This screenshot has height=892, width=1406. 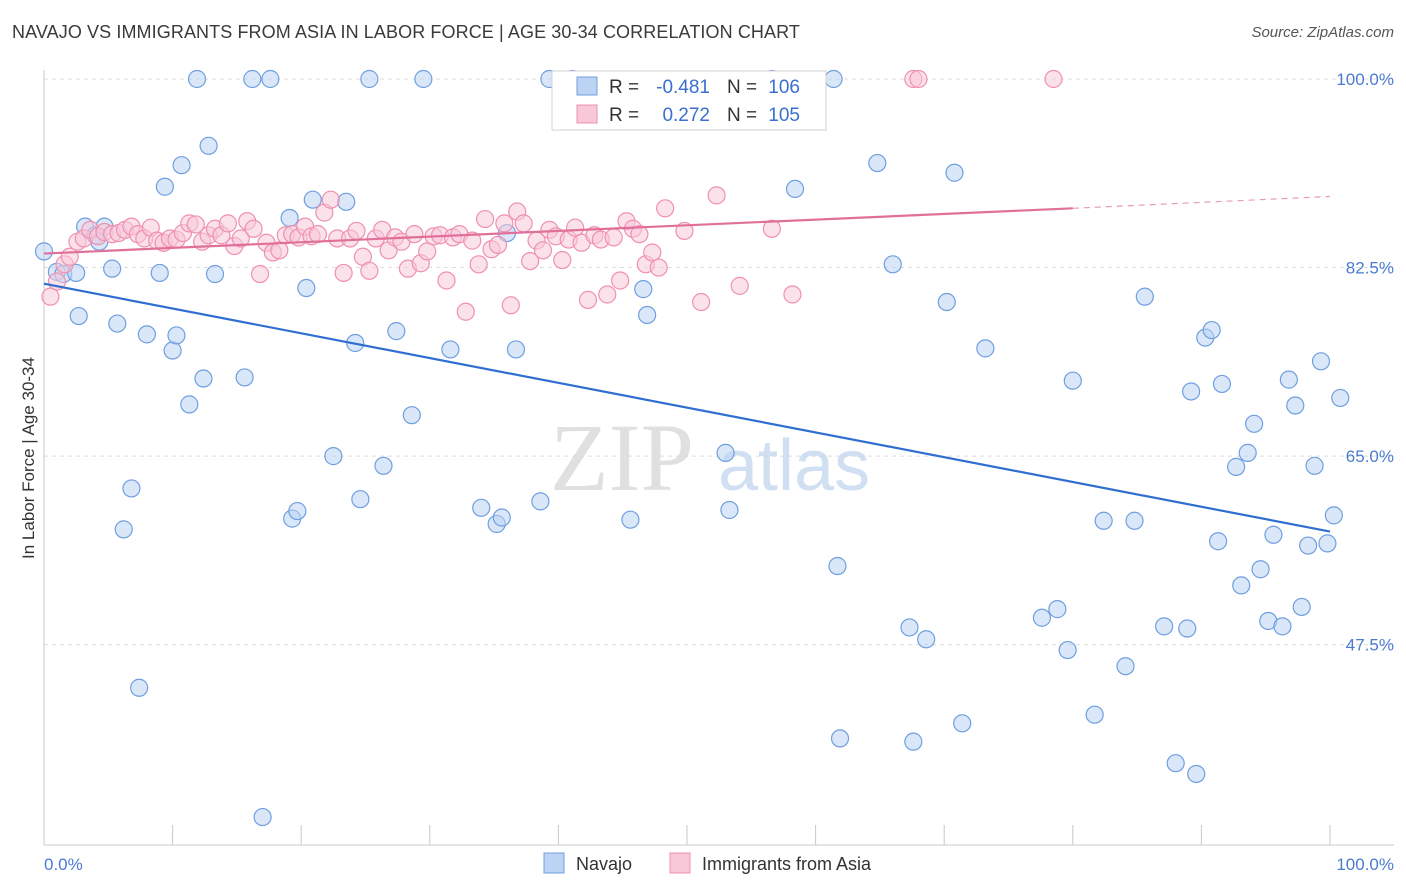 What do you see at coordinates (687, 835) in the screenshot?
I see `x-ticks` at bounding box center [687, 835].